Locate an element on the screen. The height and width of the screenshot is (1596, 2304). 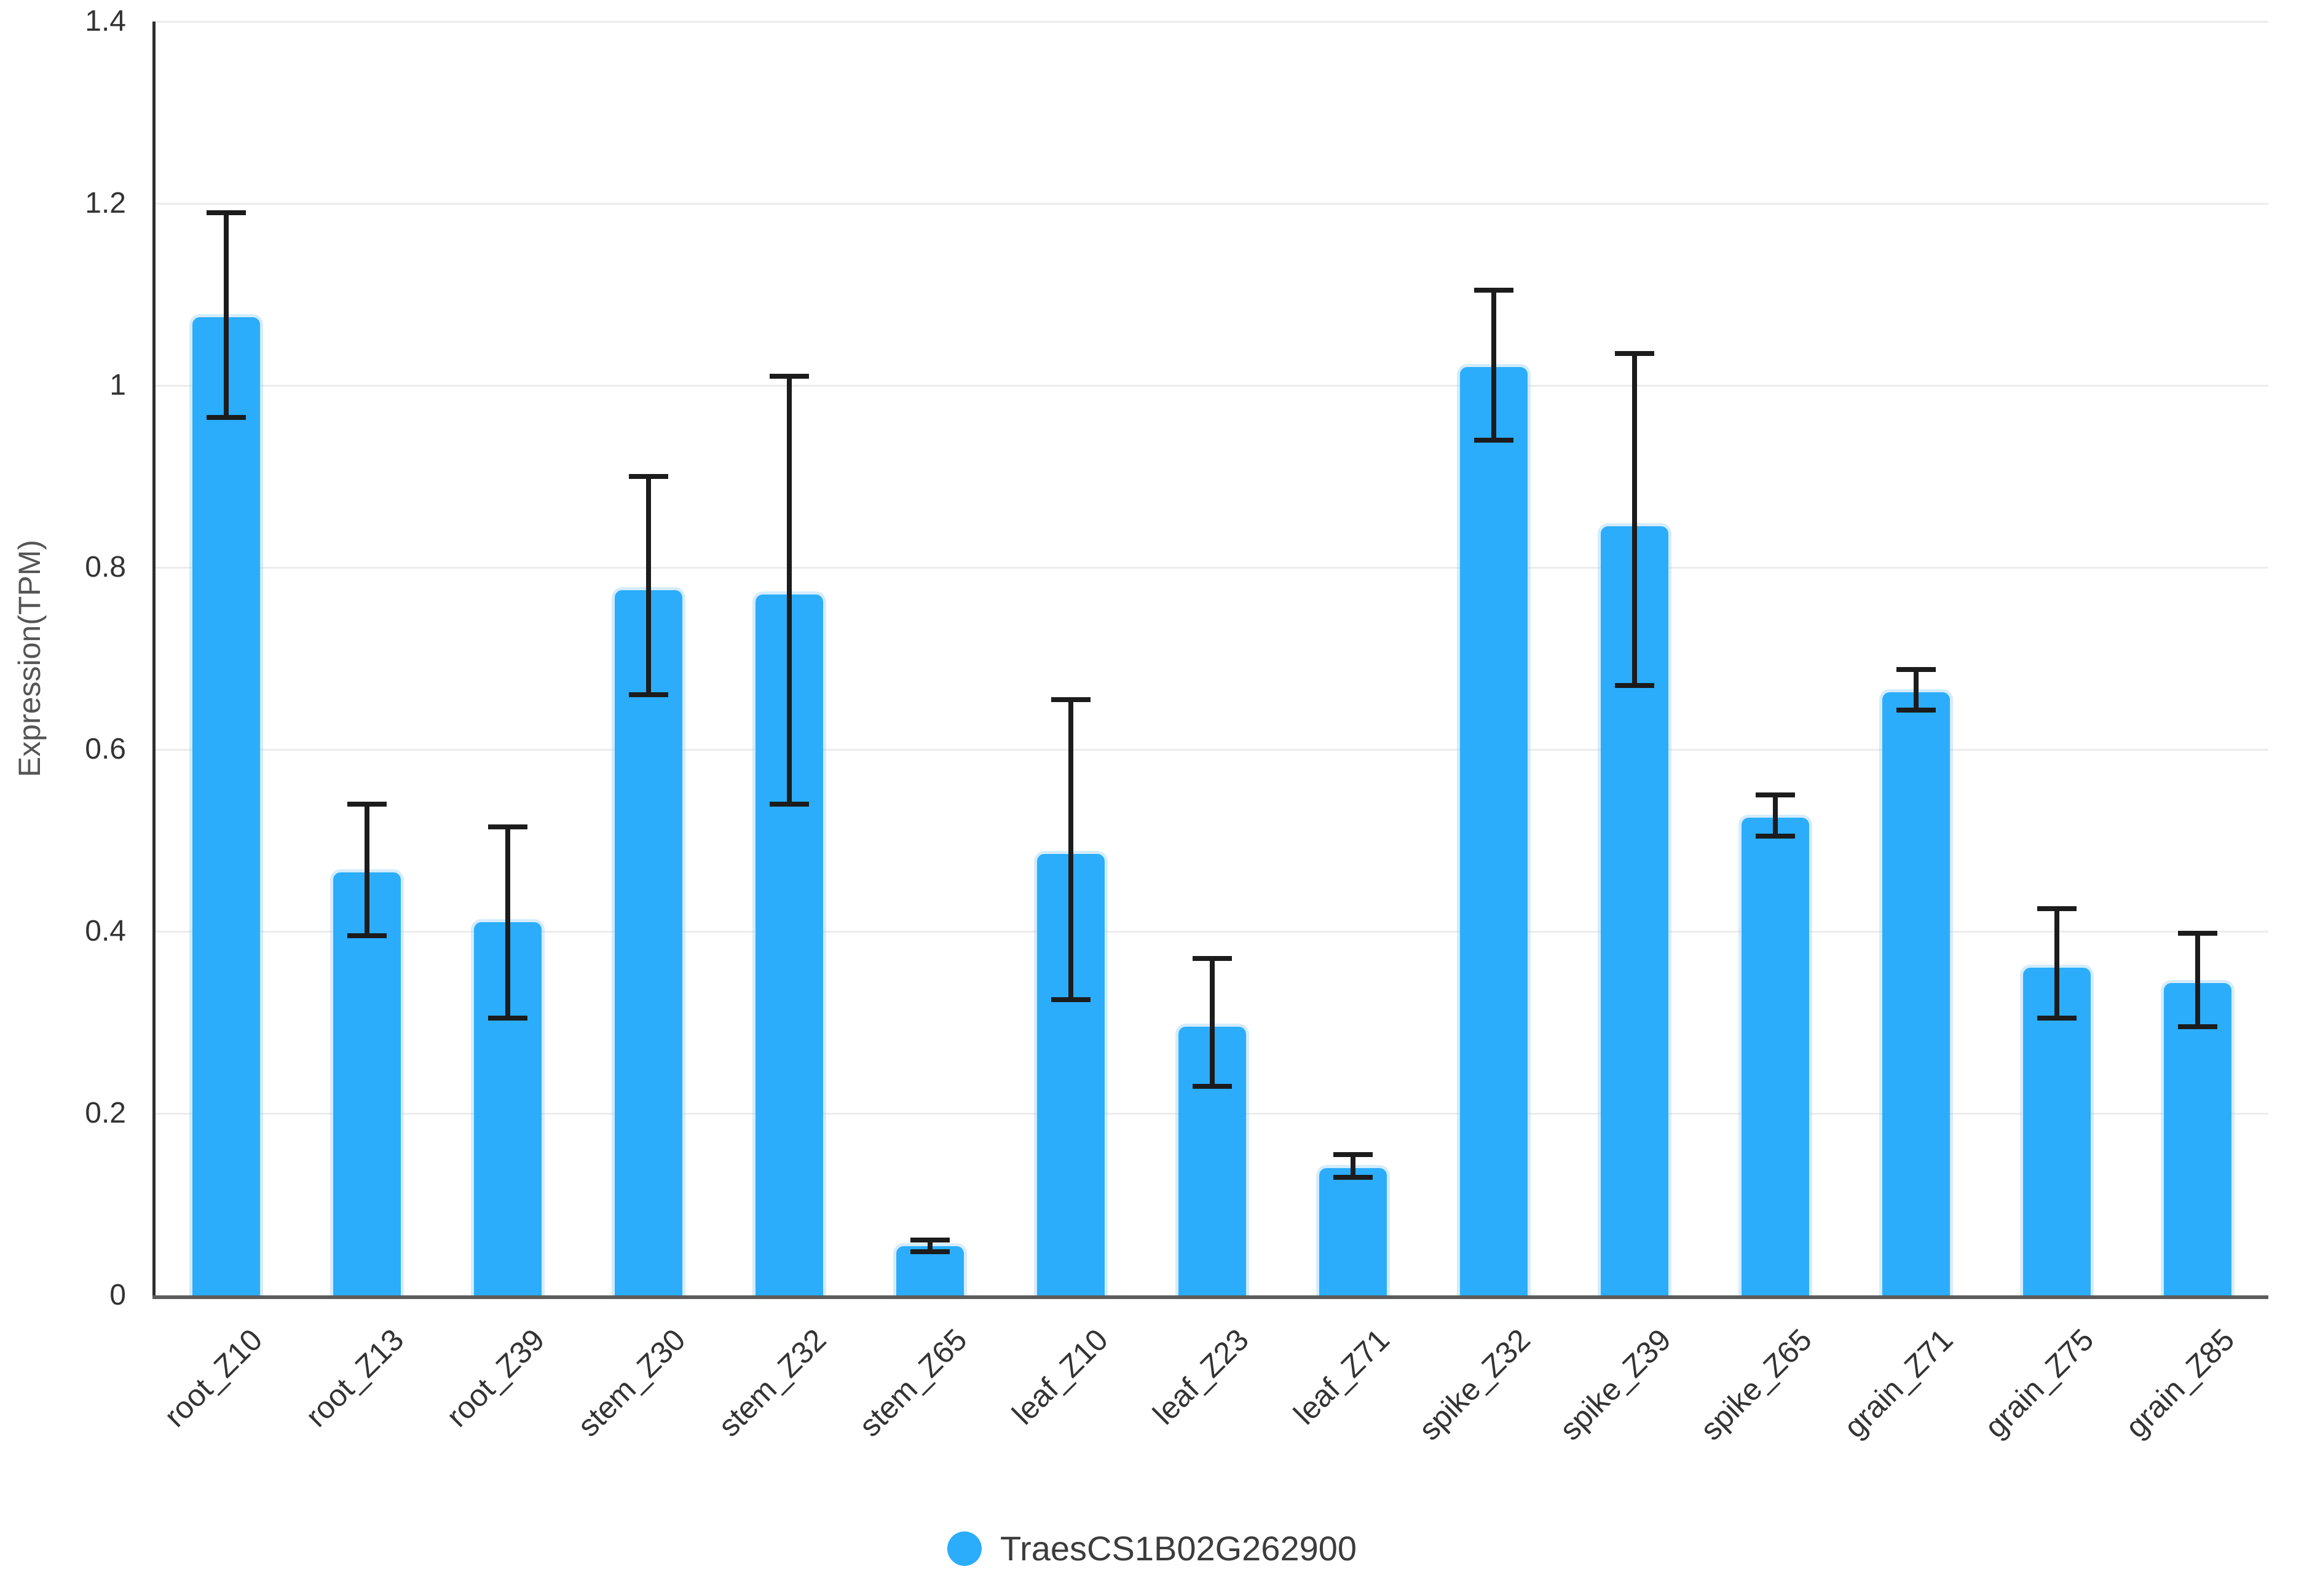
error-bar-cap-top-grain_Z71 is located at coordinates (1916, 669).